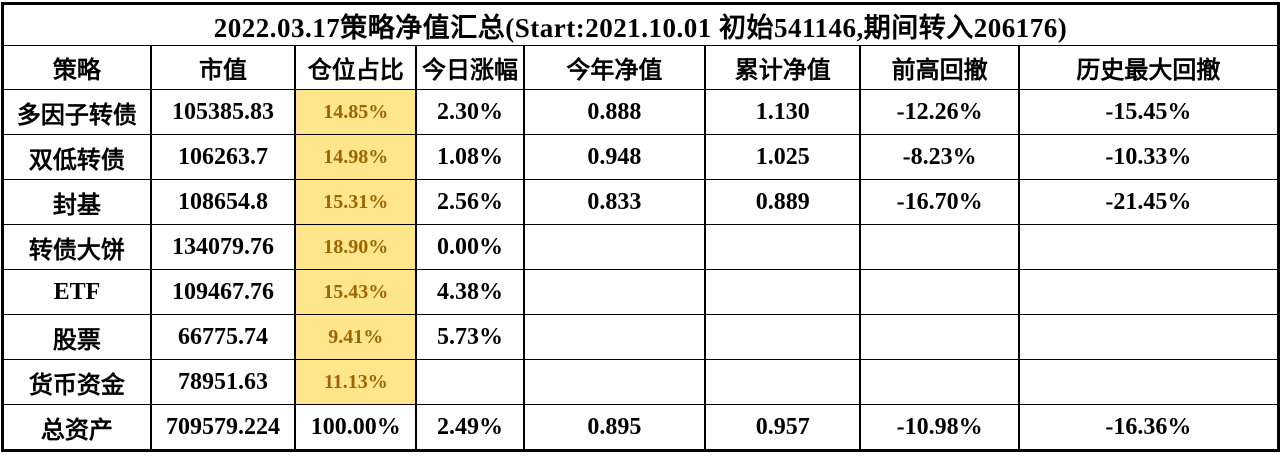  I want to click on table-cell: 14.98%, so click(356, 157).